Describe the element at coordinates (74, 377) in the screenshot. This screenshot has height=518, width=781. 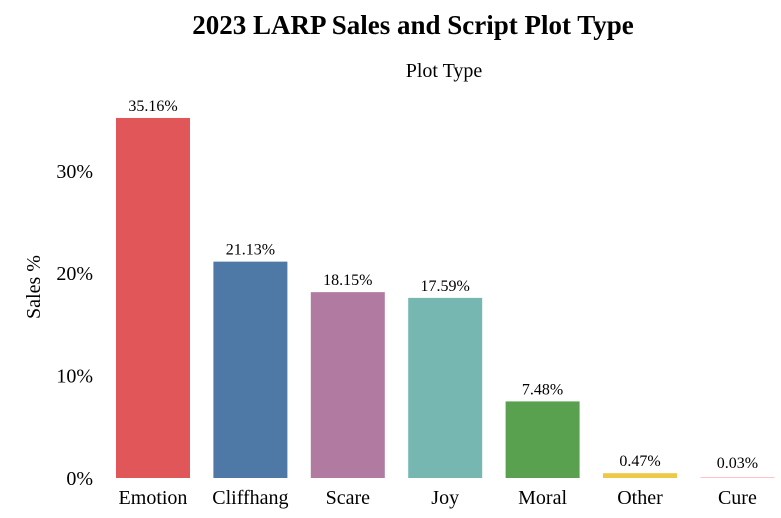
I see `y-tick-label: 10%` at that location.